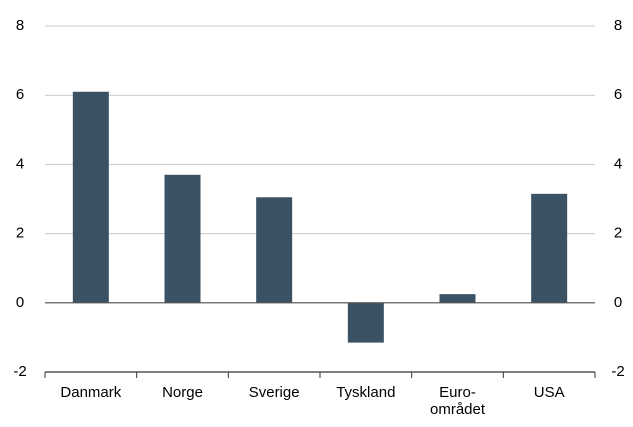 The width and height of the screenshot is (633, 427). I want to click on x-tick-label: Tyskland, so click(366, 392).